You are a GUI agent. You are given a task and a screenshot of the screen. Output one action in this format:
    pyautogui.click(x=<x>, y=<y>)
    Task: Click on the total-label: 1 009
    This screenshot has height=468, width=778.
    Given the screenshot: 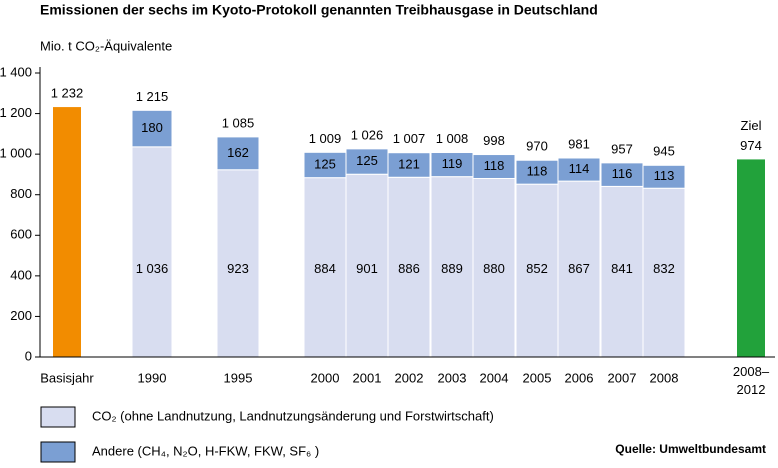 What is the action you would take?
    pyautogui.click(x=325, y=138)
    